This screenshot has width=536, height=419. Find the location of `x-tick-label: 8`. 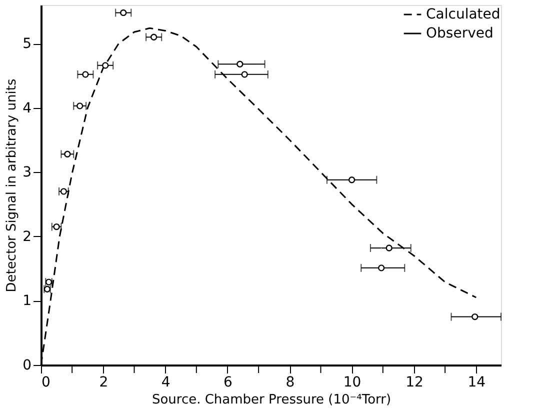

x-tick-label: 8 is located at coordinates (290, 382).